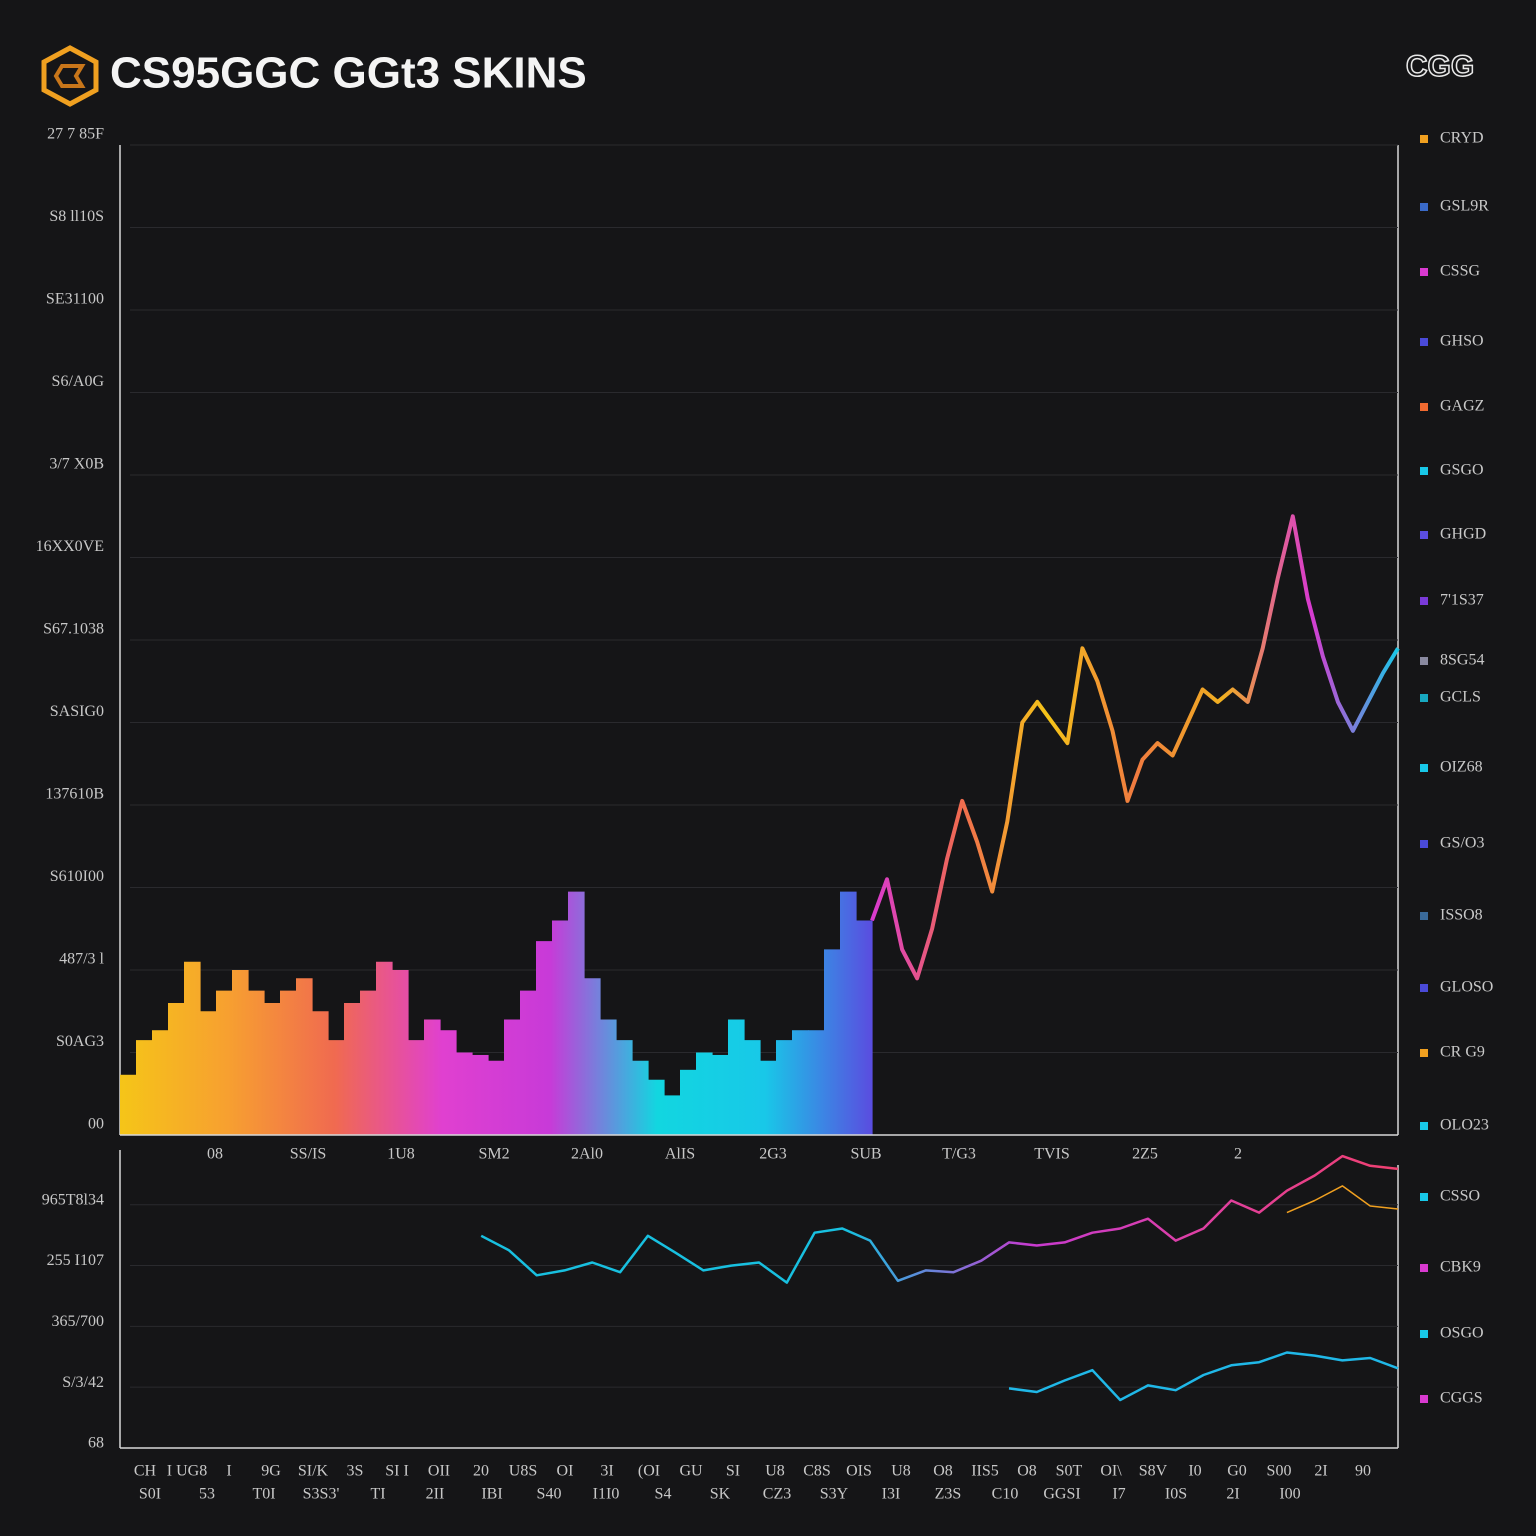  What do you see at coordinates (1461, 767) in the screenshot?
I see `legend-label: OIZ68` at bounding box center [1461, 767].